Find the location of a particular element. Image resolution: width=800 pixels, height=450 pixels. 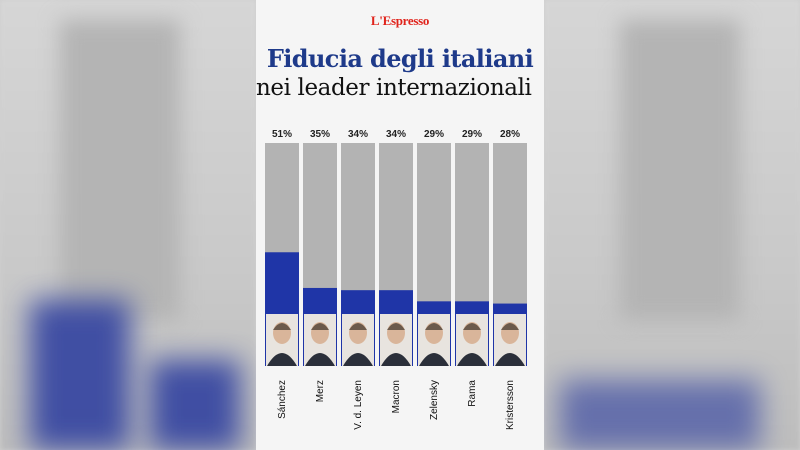

publisher-logo: L'Espresso is located at coordinates (400, 20).